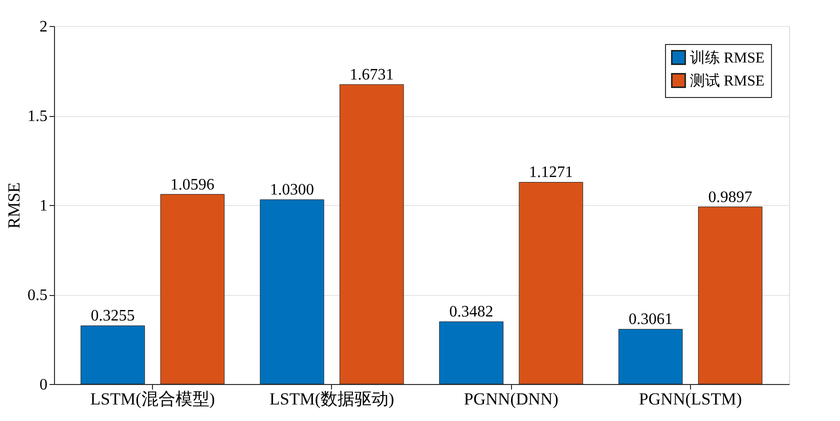  I want to click on data-label: 0.3255, so click(112, 316).